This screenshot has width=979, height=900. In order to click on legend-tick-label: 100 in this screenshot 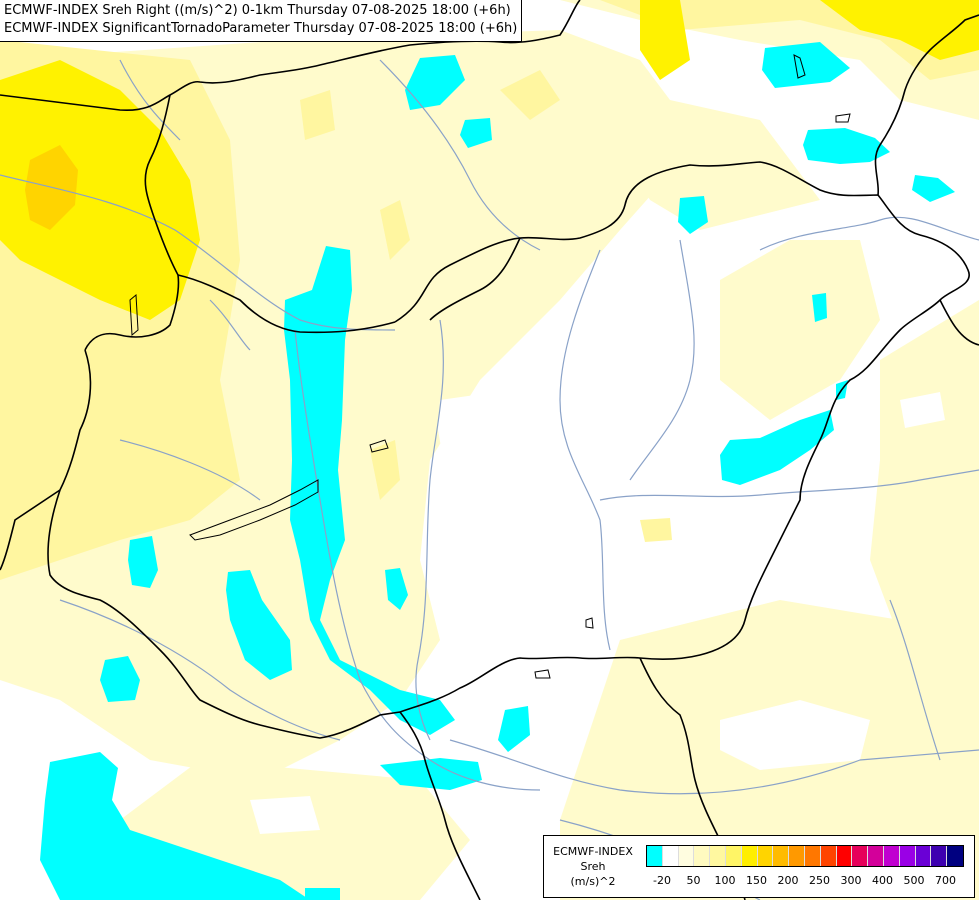, I will do `click(725, 880)`.